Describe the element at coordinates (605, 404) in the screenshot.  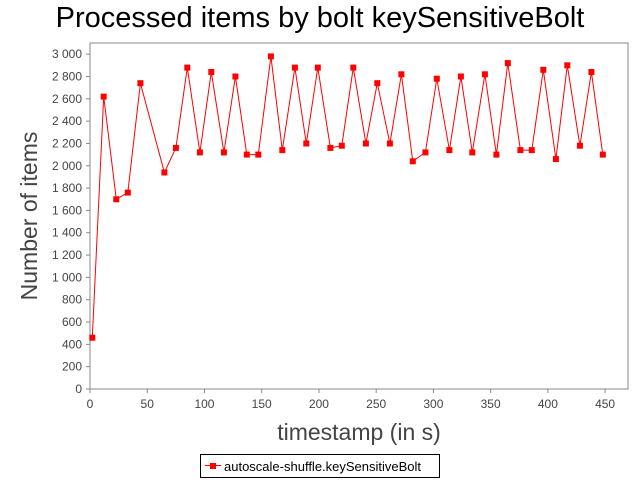
I see `x-tick-label: 450` at that location.